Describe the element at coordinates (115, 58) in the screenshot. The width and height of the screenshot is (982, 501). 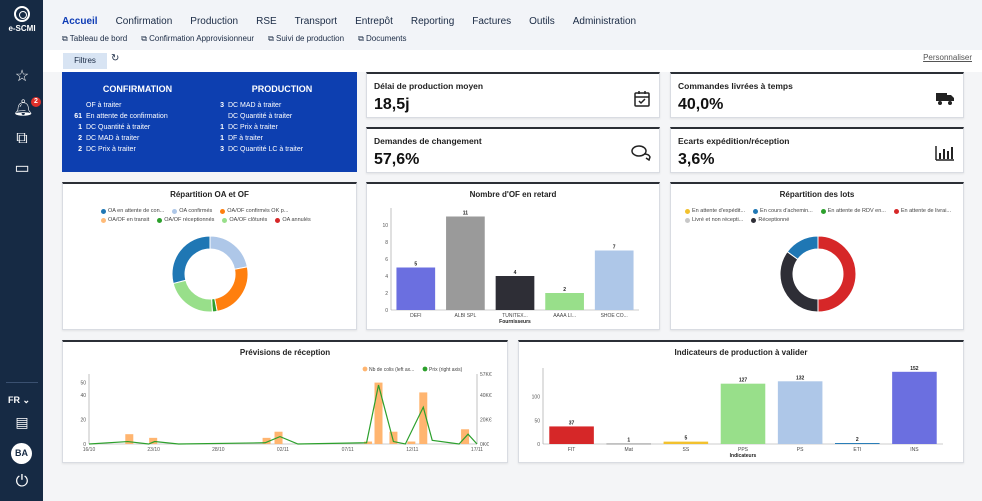
I see `refresh-icon: ↻` at that location.